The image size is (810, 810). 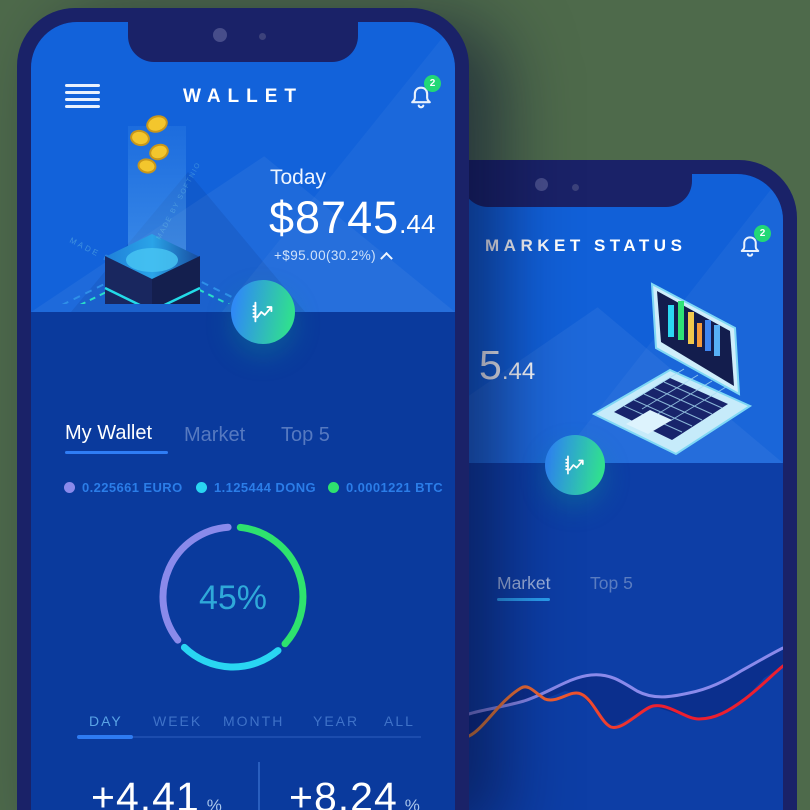 What do you see at coordinates (69, 487) in the screenshot?
I see `euro-dot-icon` at bounding box center [69, 487].